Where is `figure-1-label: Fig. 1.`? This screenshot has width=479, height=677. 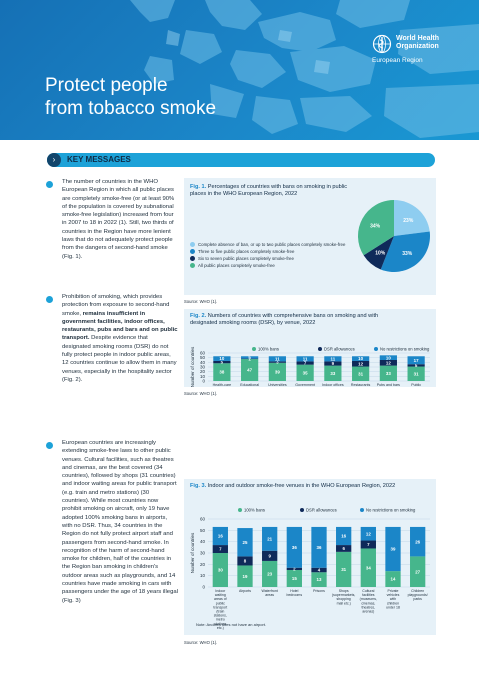 figure-1-label: Fig. 1. is located at coordinates (198, 187).